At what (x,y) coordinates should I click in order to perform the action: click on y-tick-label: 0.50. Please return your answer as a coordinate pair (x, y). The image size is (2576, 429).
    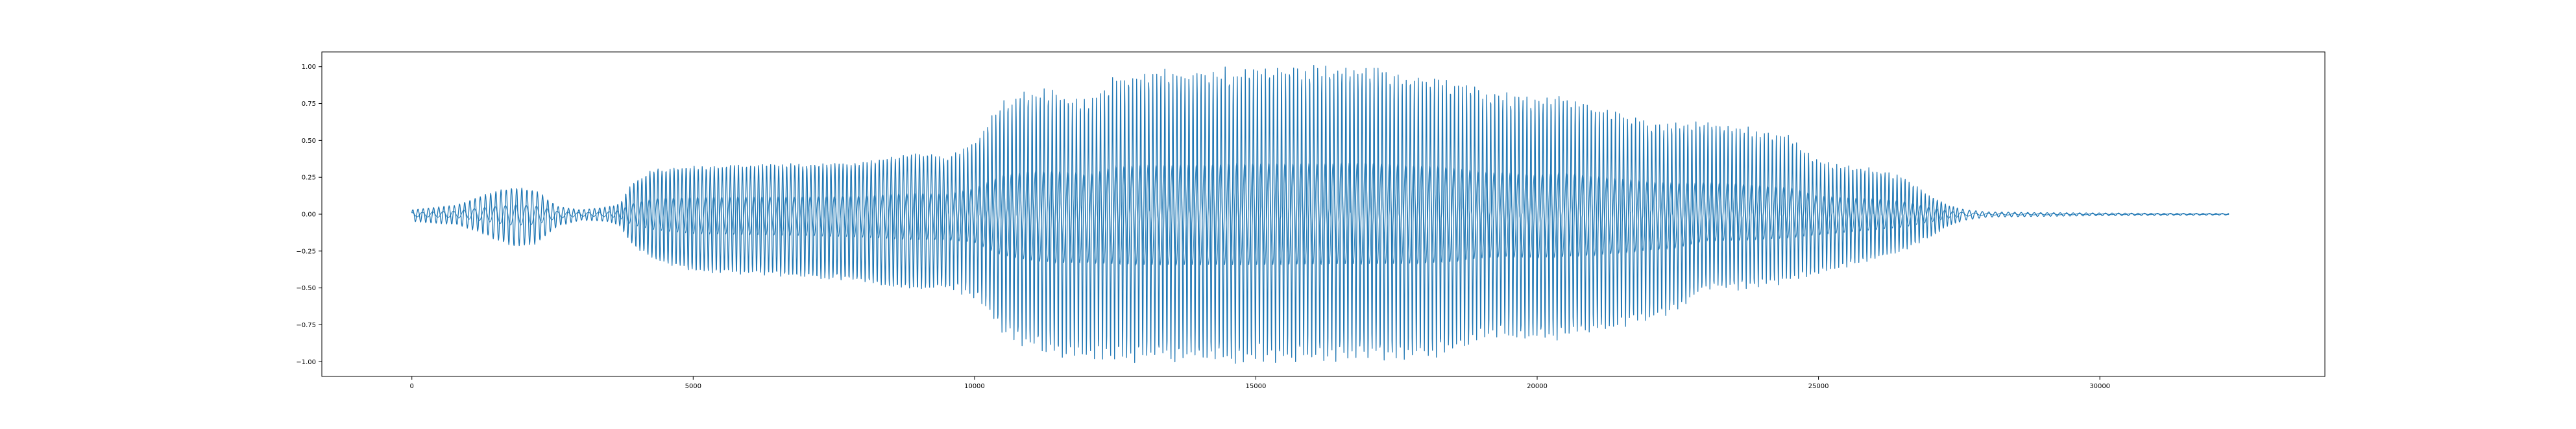
    Looking at the image, I should click on (309, 141).